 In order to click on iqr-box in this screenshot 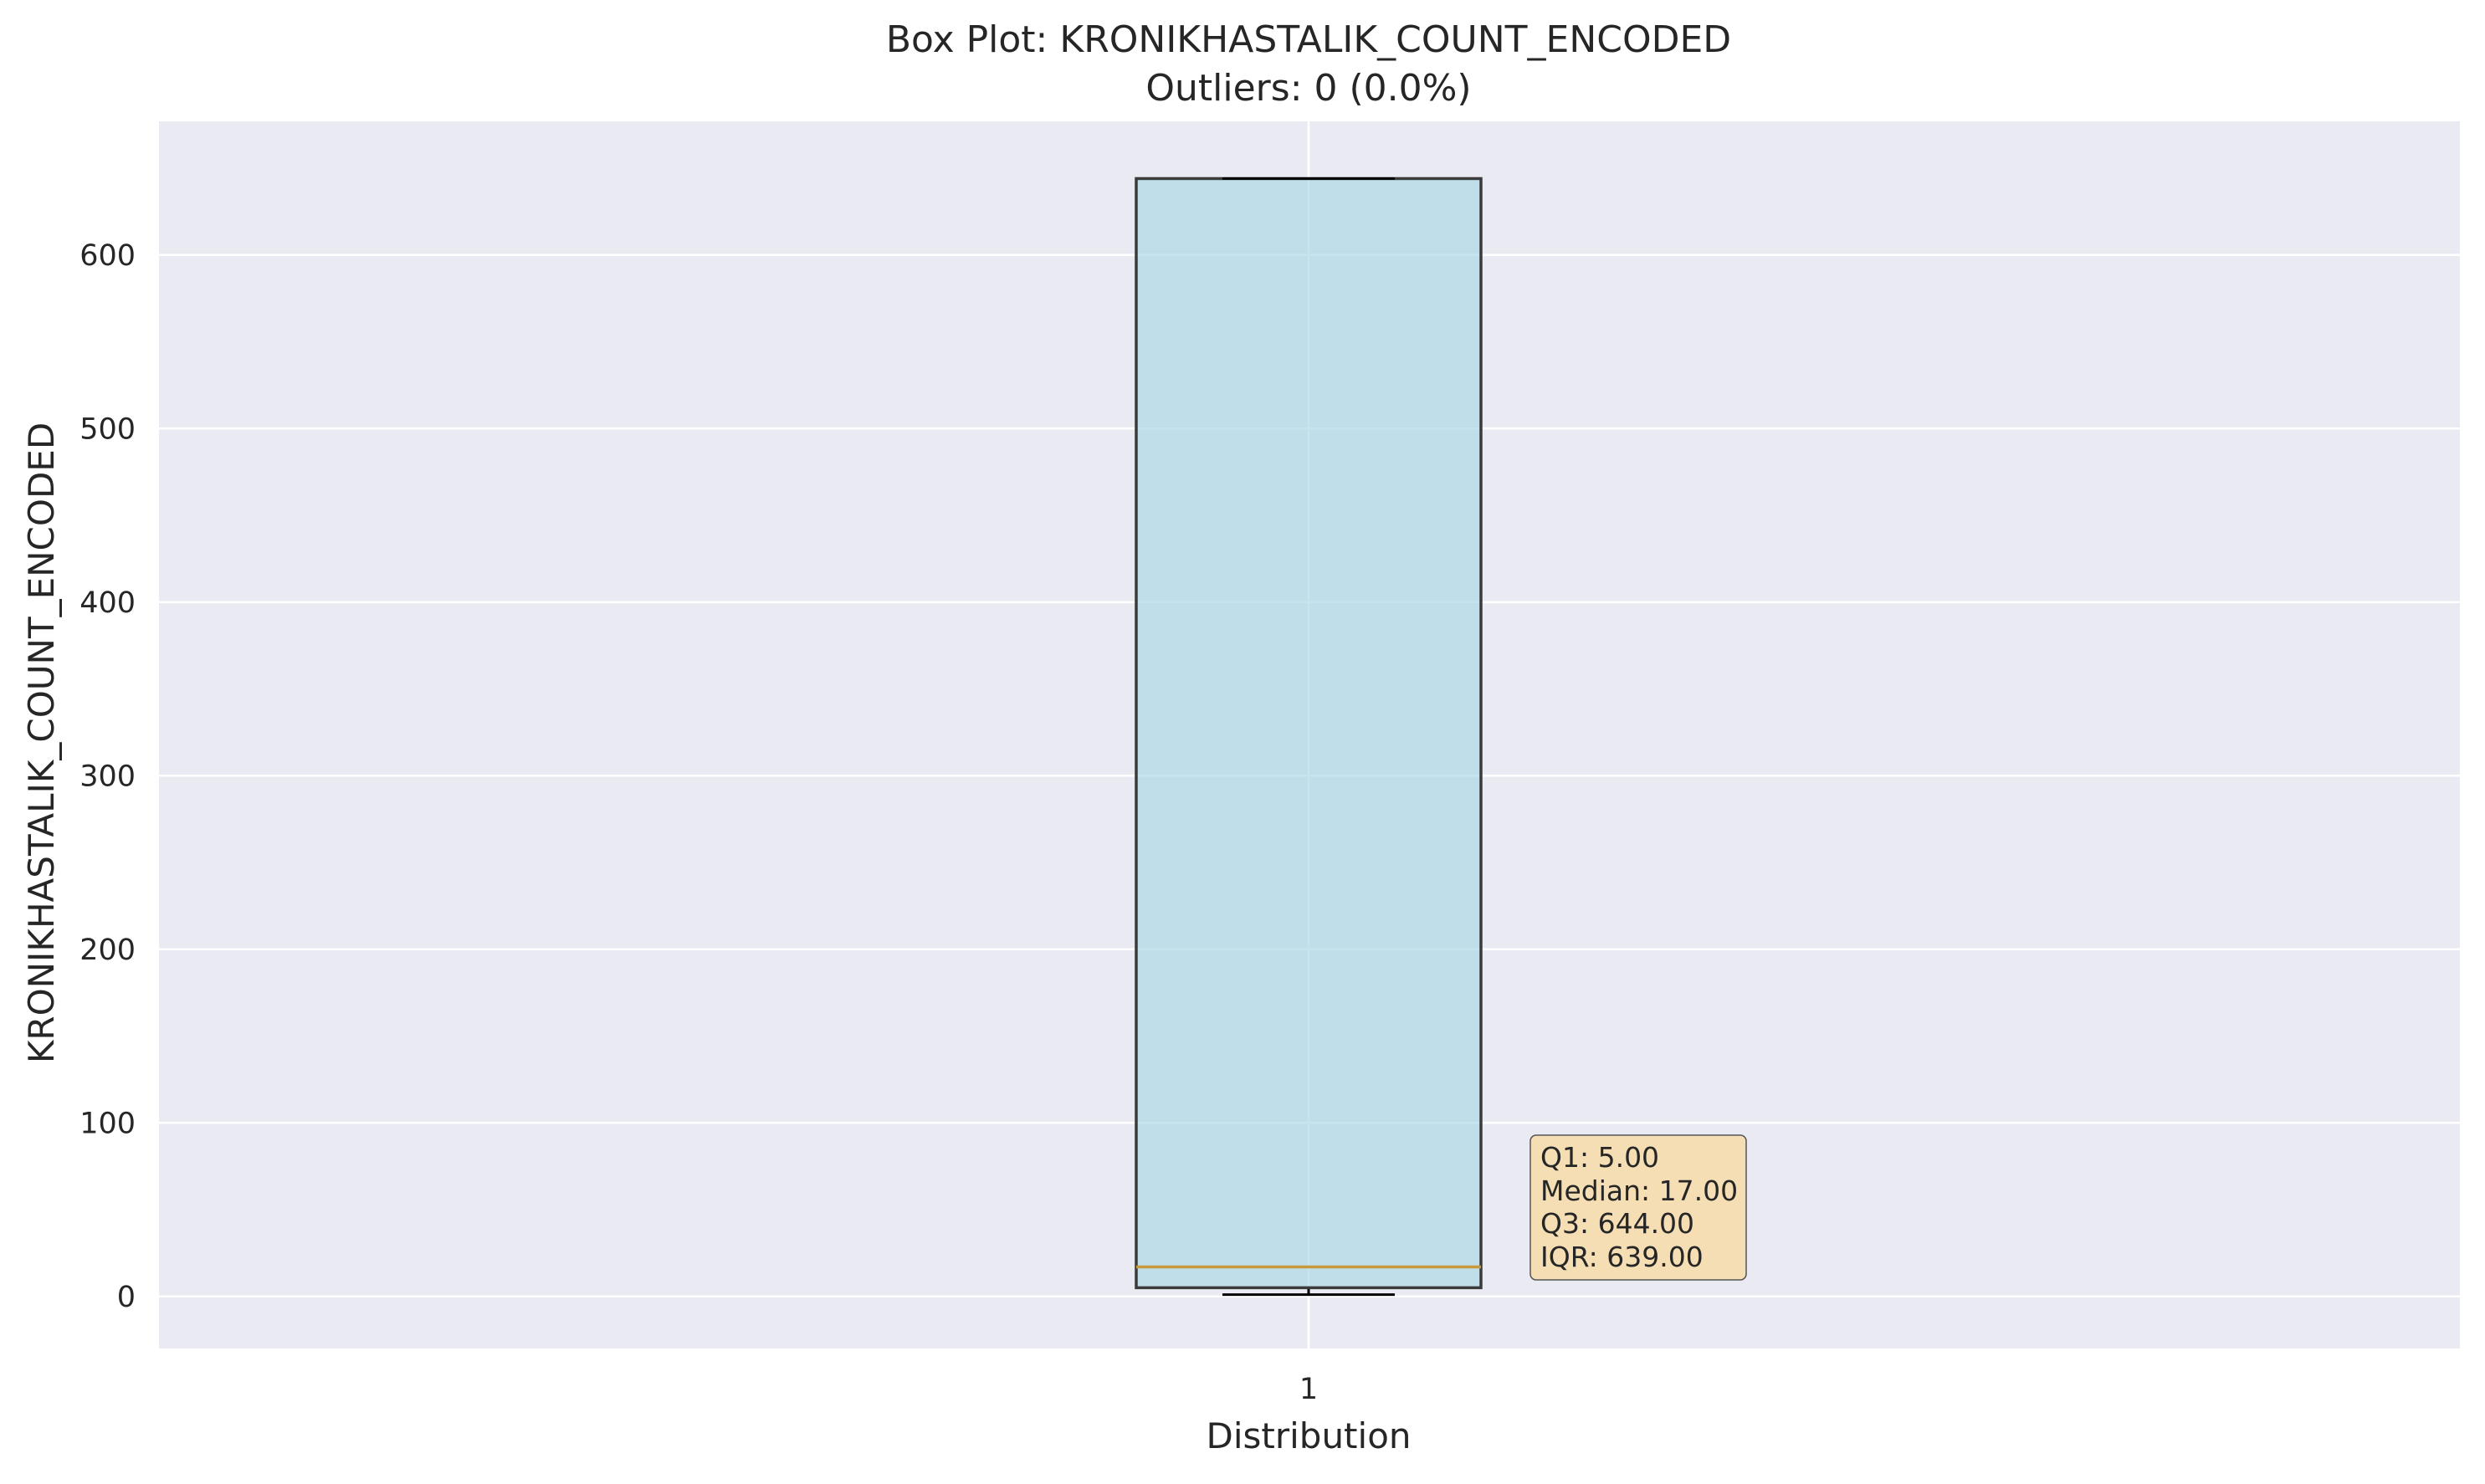, I will do `click(1309, 733)`.